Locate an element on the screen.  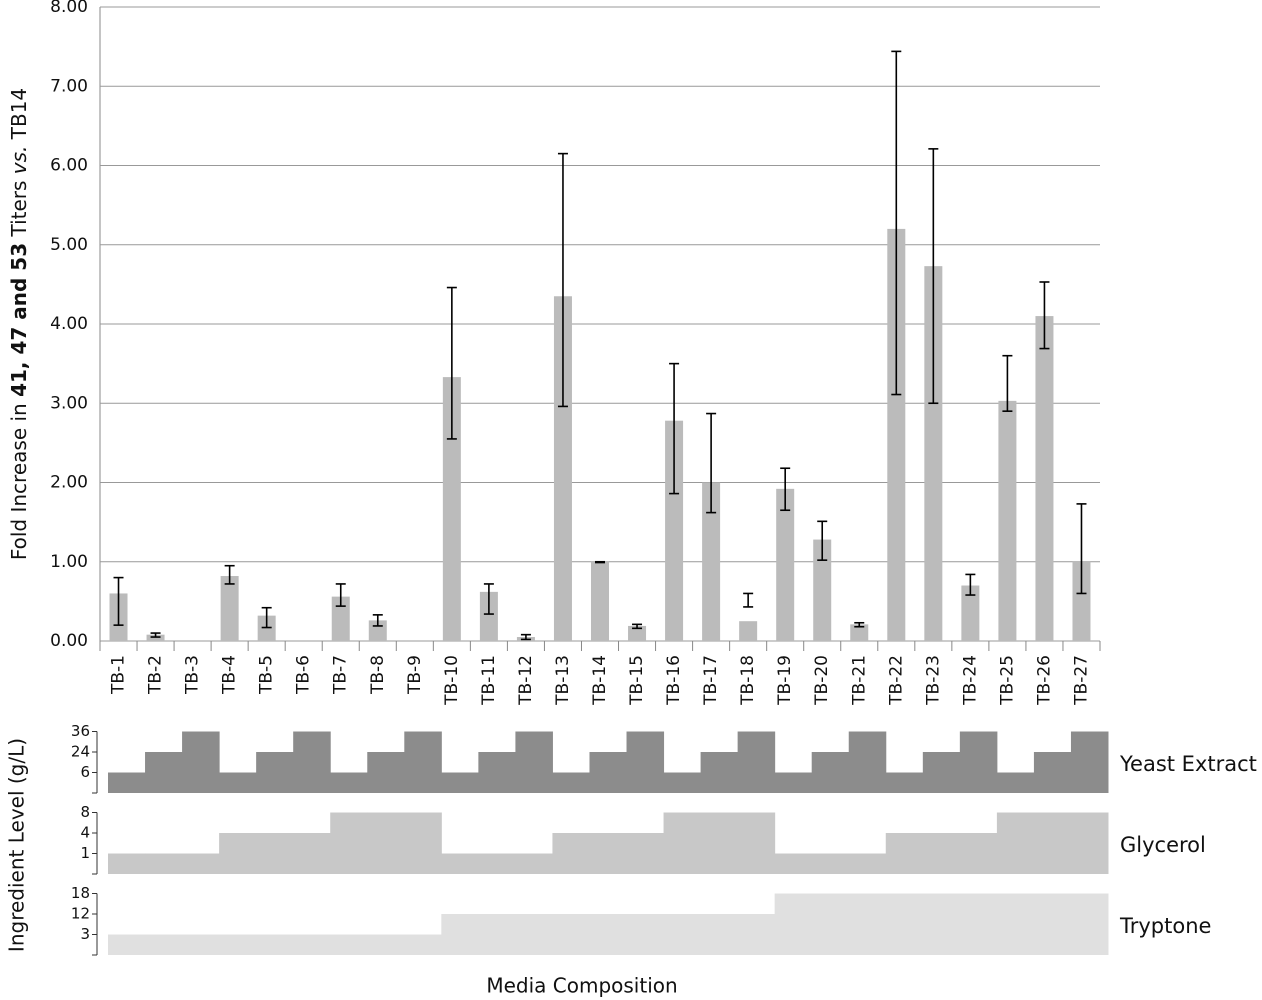
x-tick-label: TB-10 is located at coordinates (452, 680).